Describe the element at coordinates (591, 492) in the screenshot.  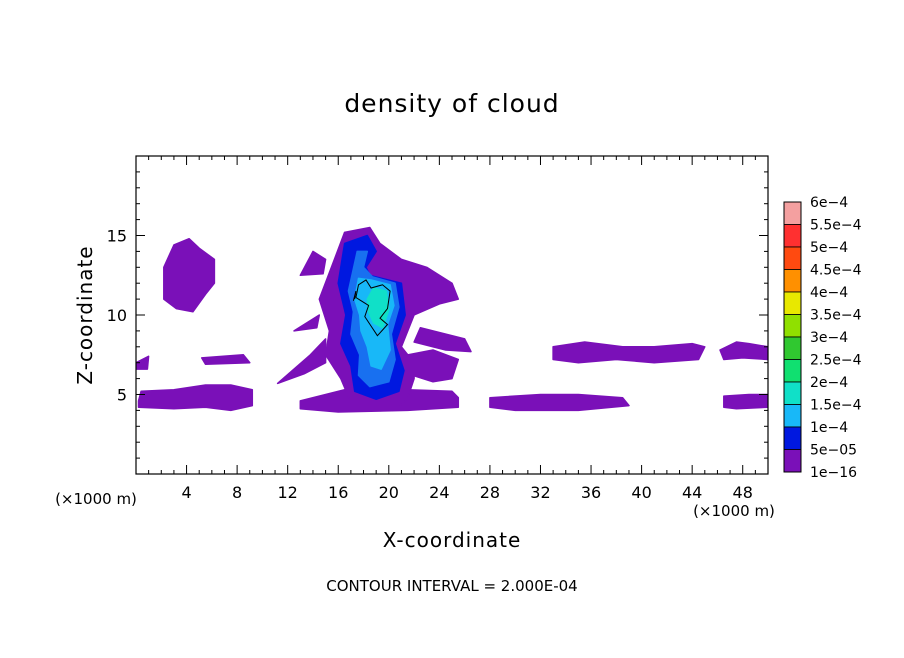
I see `x-tick-label: 36` at that location.